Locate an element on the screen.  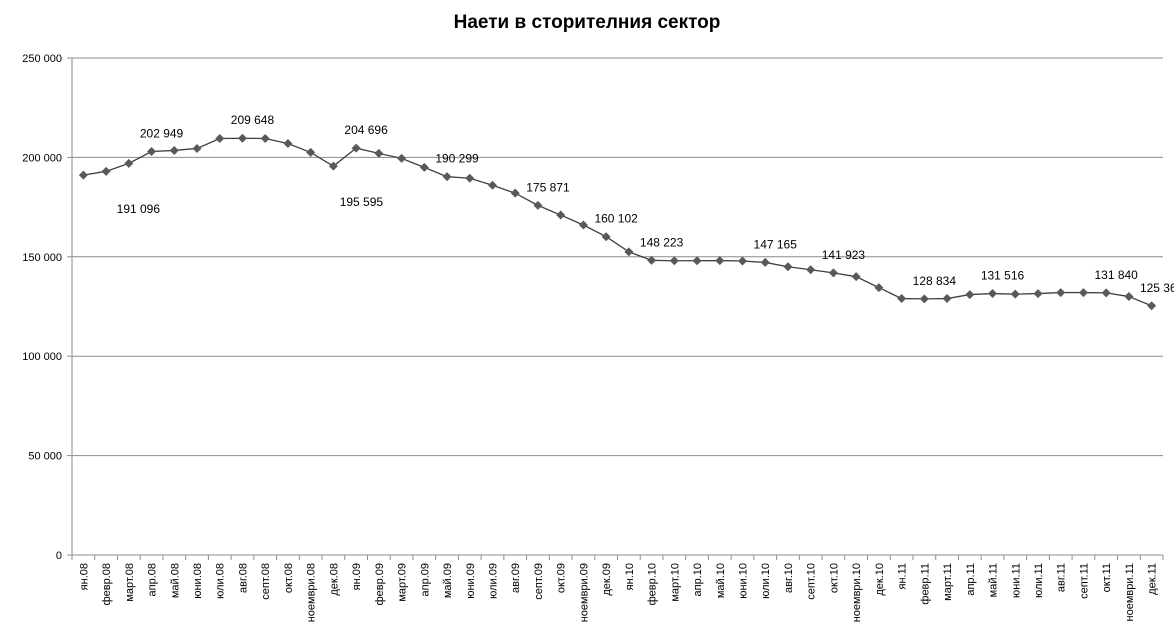
x-tick-label: февр.09 is located at coordinates (380, 584).